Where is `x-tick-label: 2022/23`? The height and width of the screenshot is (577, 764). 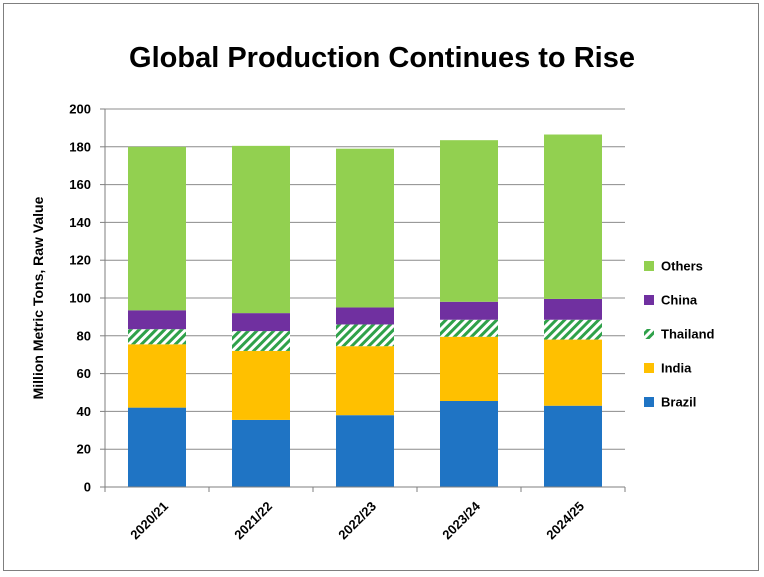
x-tick-label: 2022/23 is located at coordinates (357, 521).